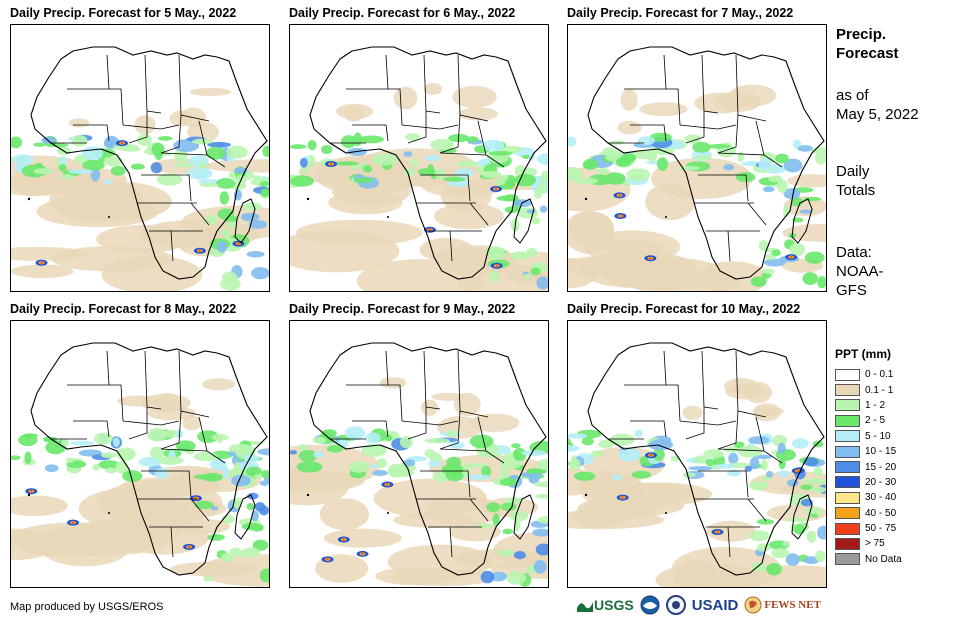  Describe the element at coordinates (883, 559) in the screenshot. I see `legend-label: No Data` at that location.